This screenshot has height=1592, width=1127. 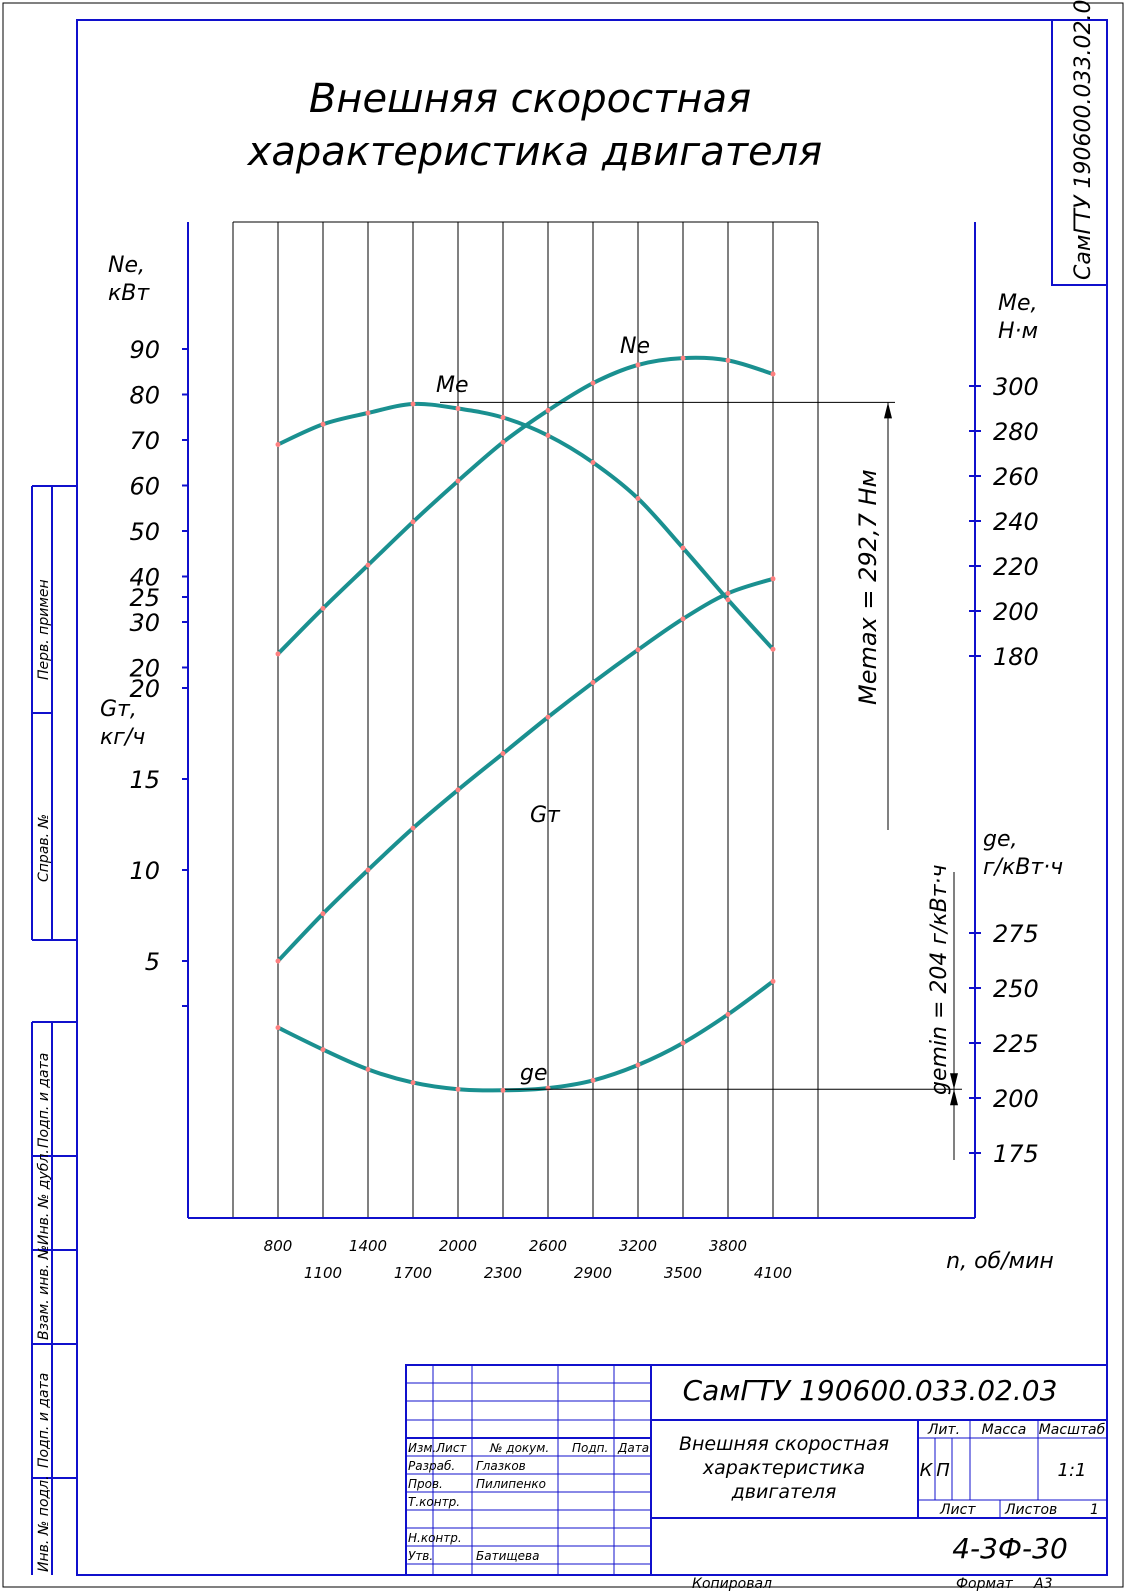 What do you see at coordinates (526, 526) in the screenshot?
I see `series-line-Me` at bounding box center [526, 526].